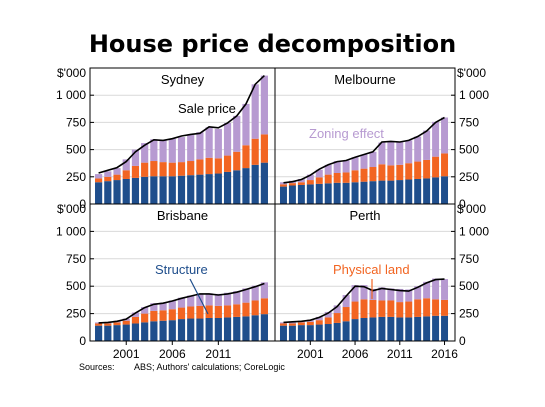 The image size is (545, 407). What do you see at coordinates (469, 177) in the screenshot?
I see `y-tick-label-right: 250` at bounding box center [469, 177].